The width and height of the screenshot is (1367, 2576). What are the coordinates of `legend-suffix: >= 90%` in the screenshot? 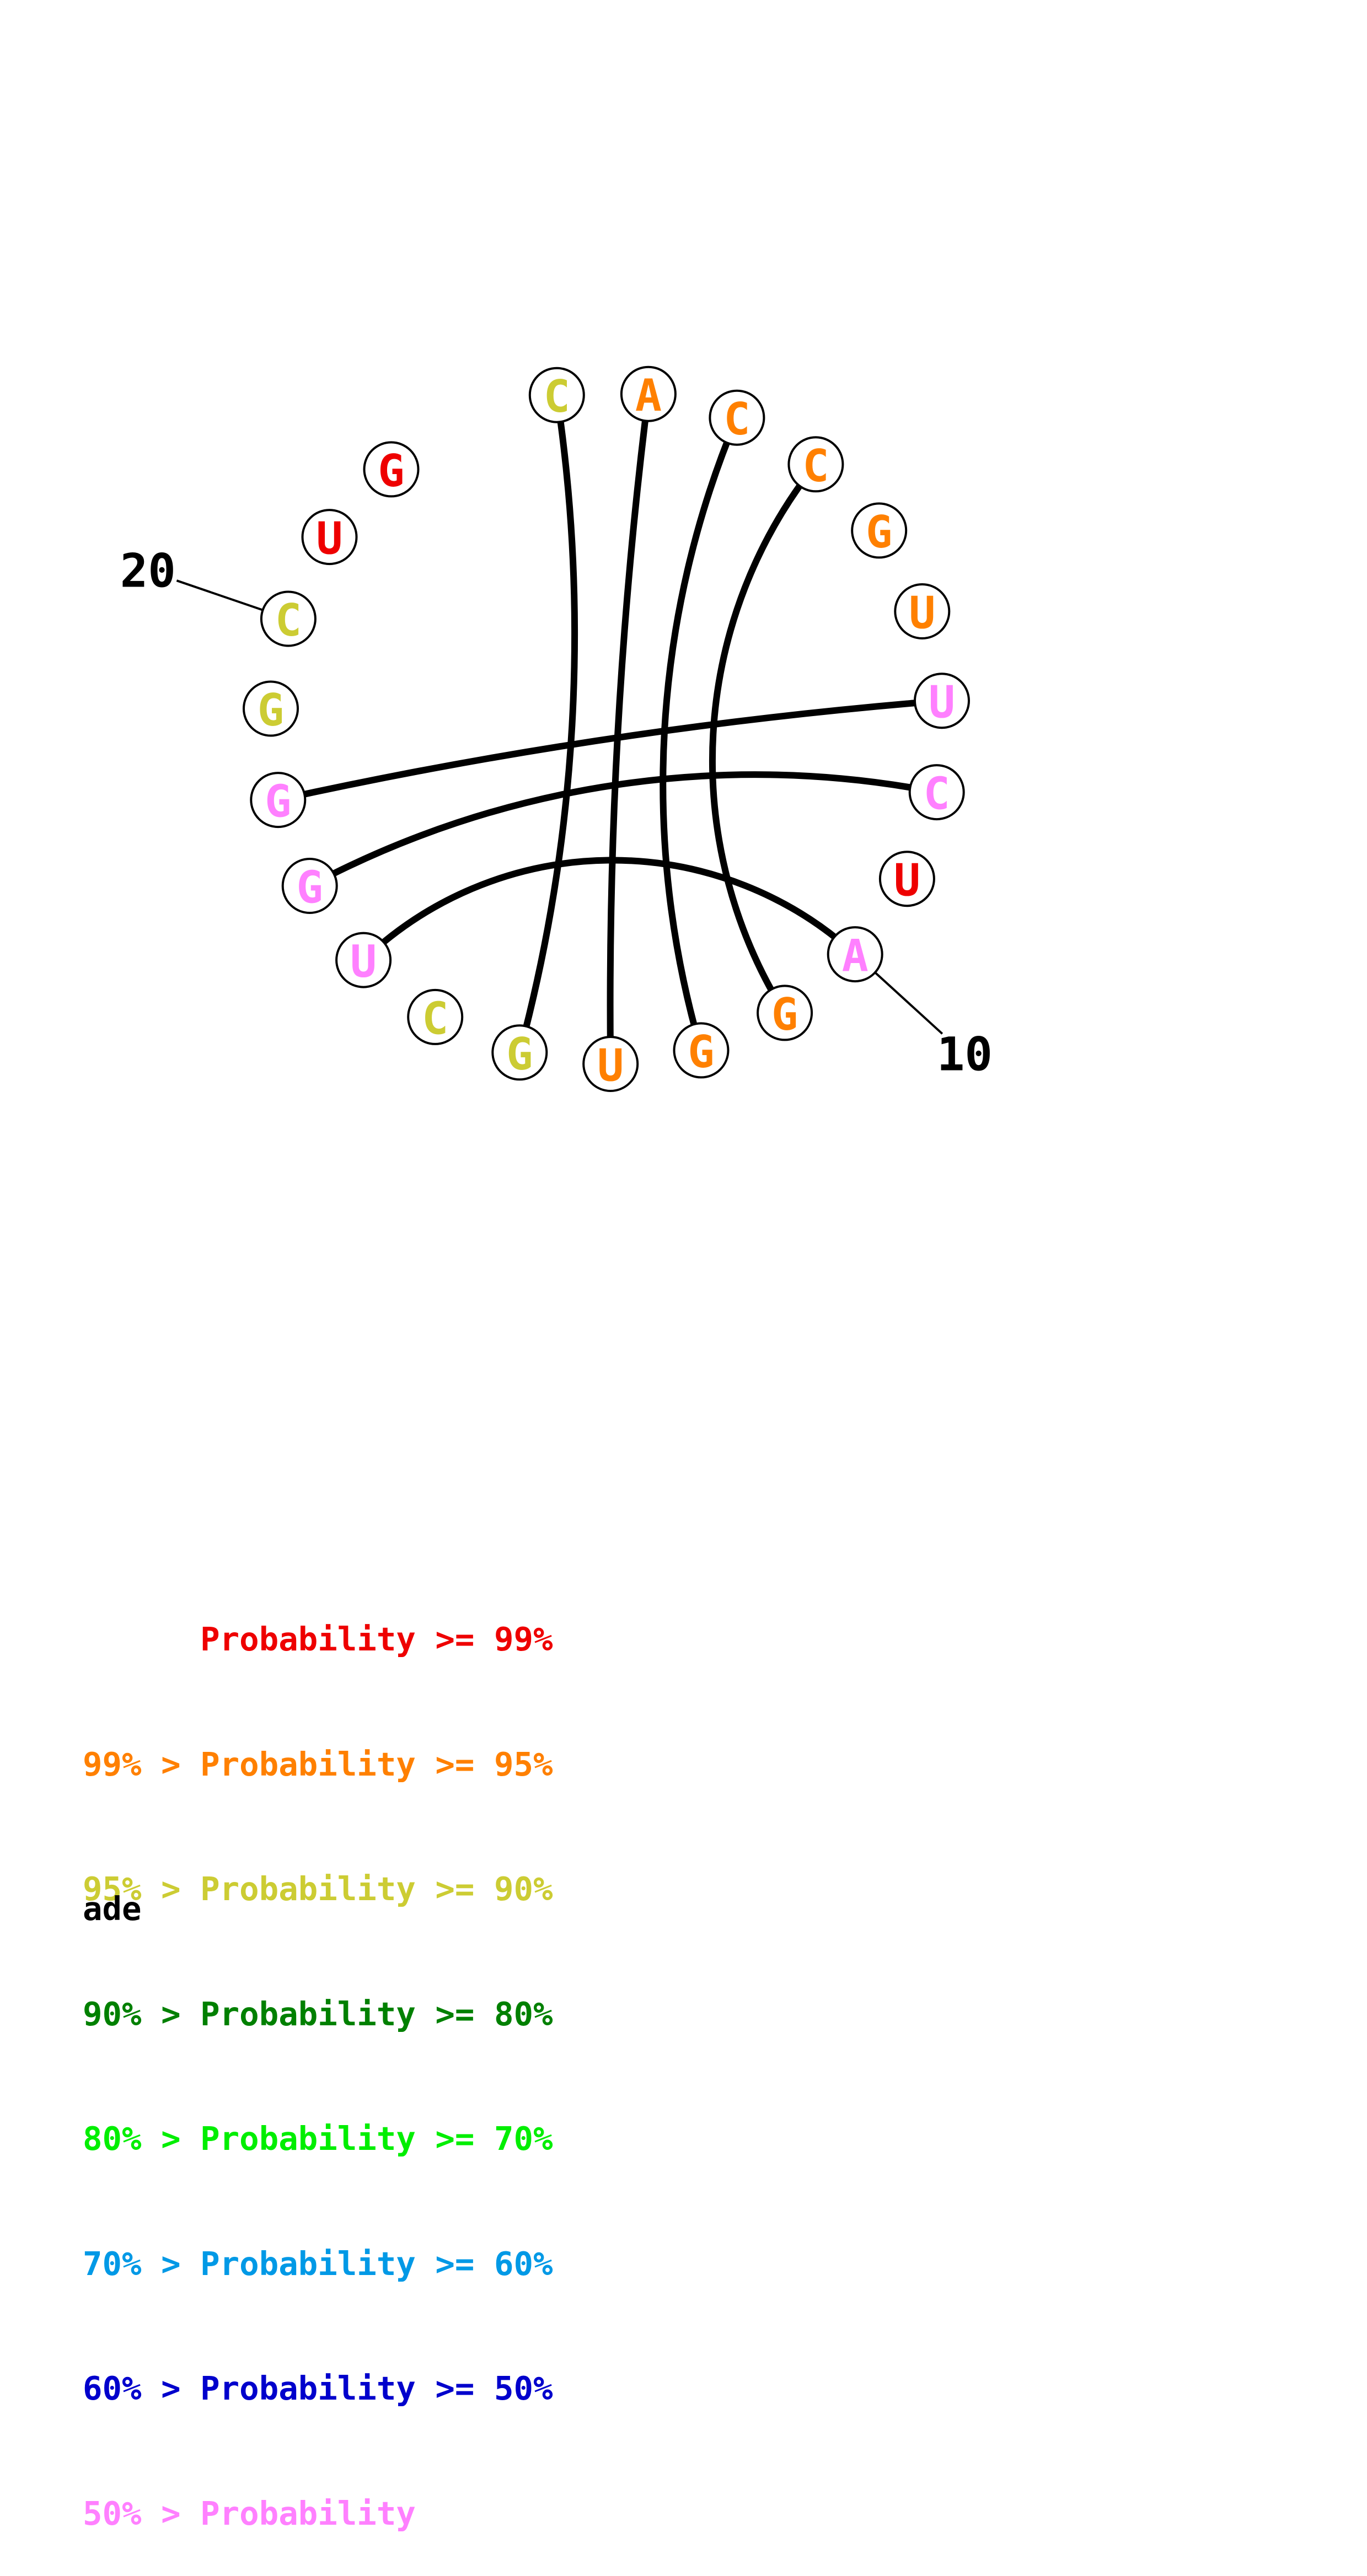 It's located at (484, 1889).